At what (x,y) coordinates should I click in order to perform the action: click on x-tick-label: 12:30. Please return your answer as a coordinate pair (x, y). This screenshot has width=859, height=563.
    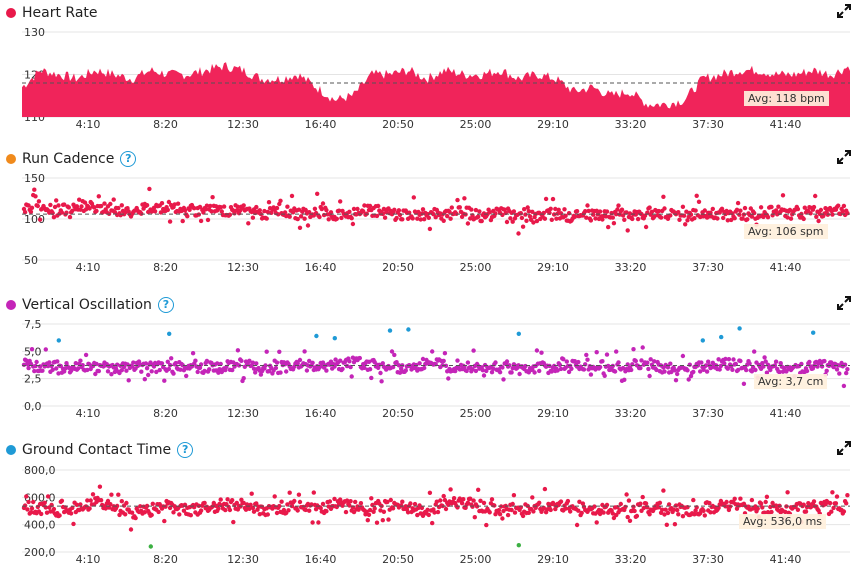
    Looking at the image, I should click on (243, 267).